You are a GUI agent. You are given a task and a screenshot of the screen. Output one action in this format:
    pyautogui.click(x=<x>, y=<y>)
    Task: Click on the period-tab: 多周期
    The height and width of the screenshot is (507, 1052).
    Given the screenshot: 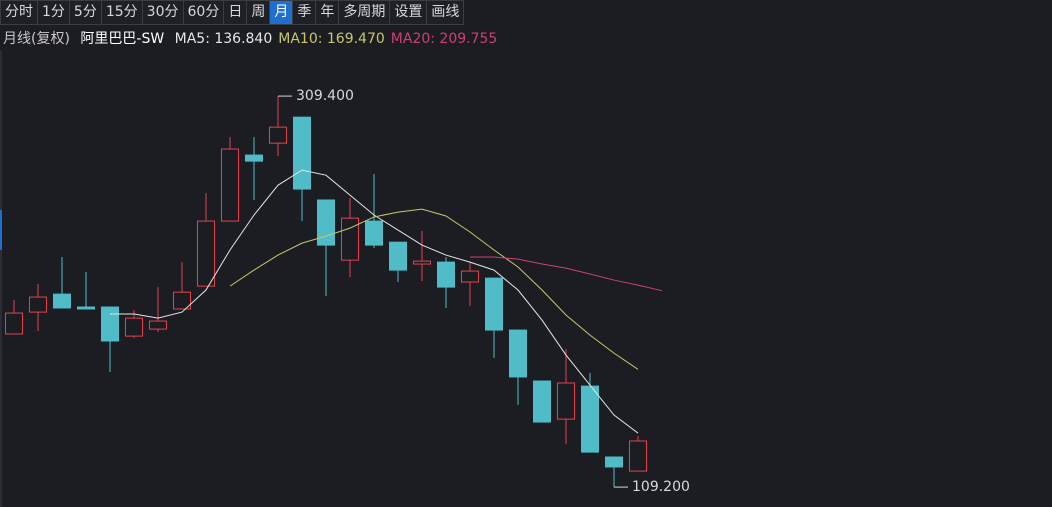 What is the action you would take?
    pyautogui.click(x=365, y=12)
    